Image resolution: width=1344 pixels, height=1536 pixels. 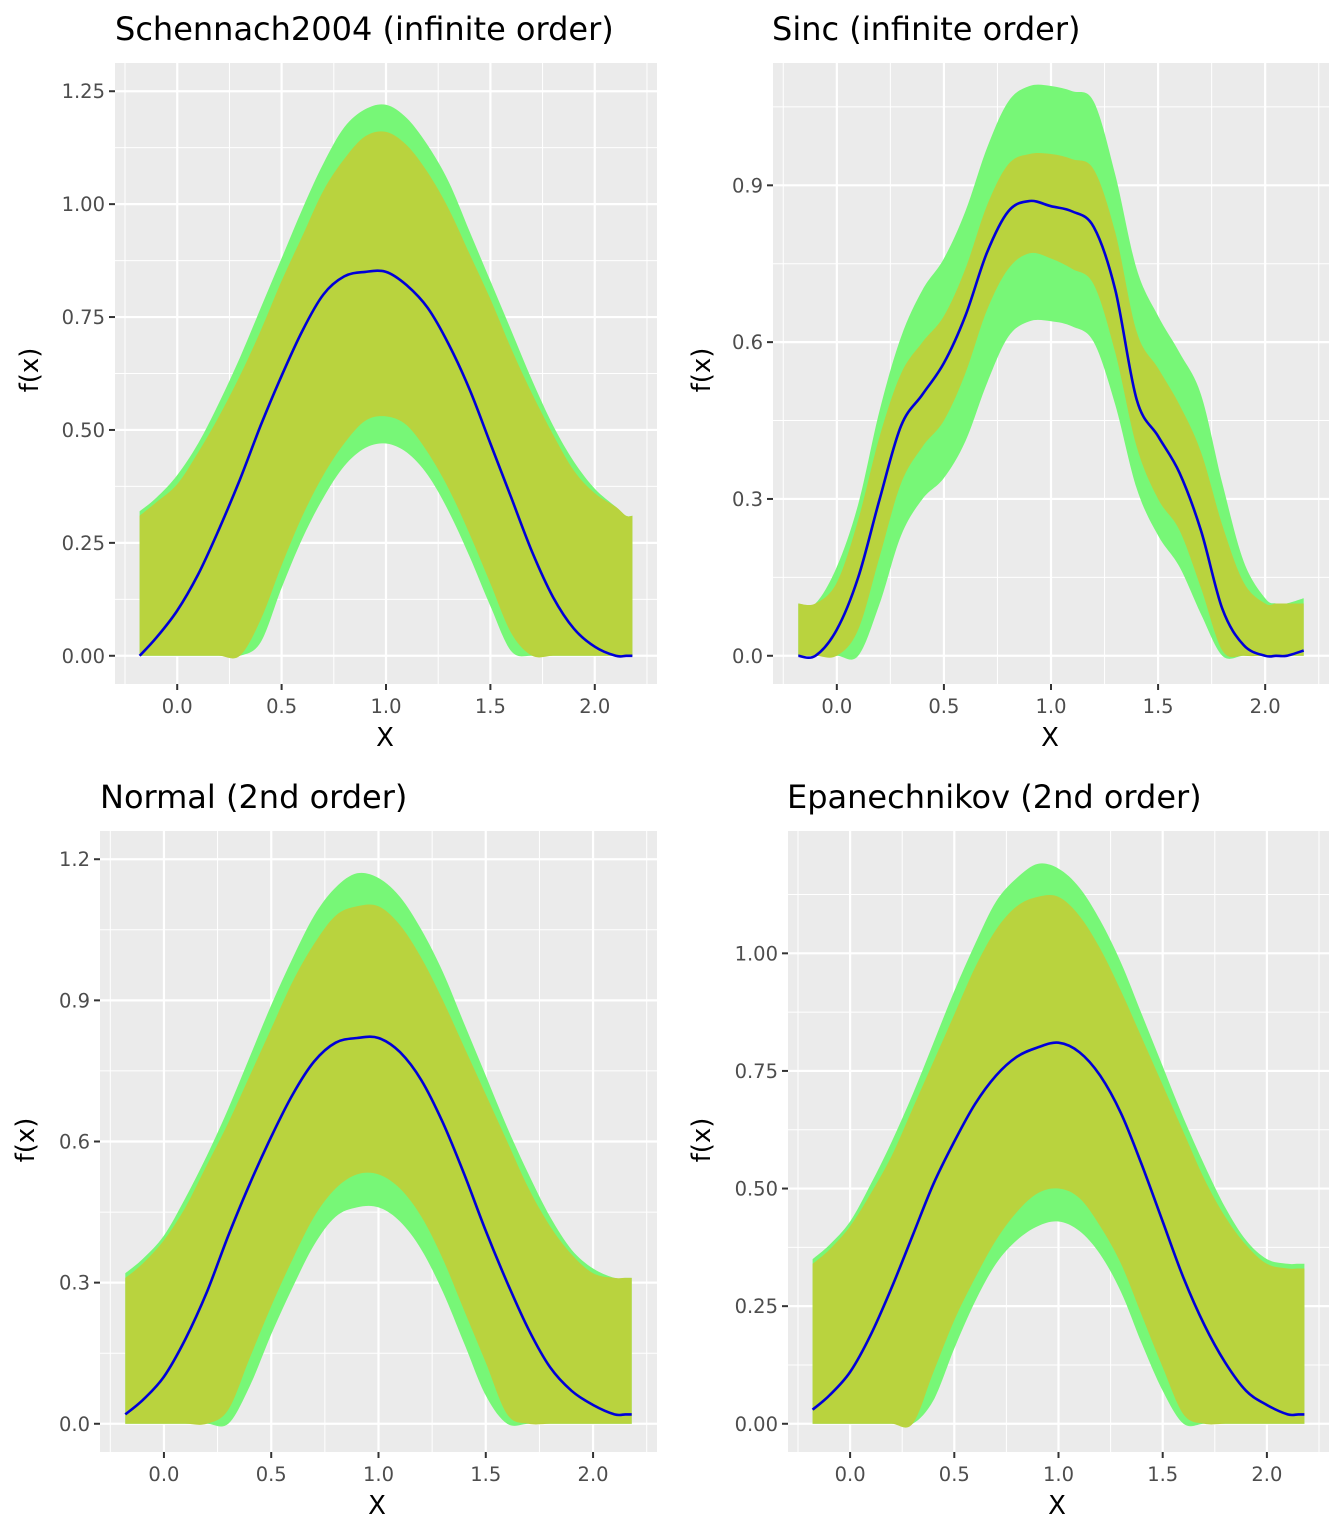 What do you see at coordinates (253, 797) in the screenshot?
I see `panel-title: Normal (2nd order)` at bounding box center [253, 797].